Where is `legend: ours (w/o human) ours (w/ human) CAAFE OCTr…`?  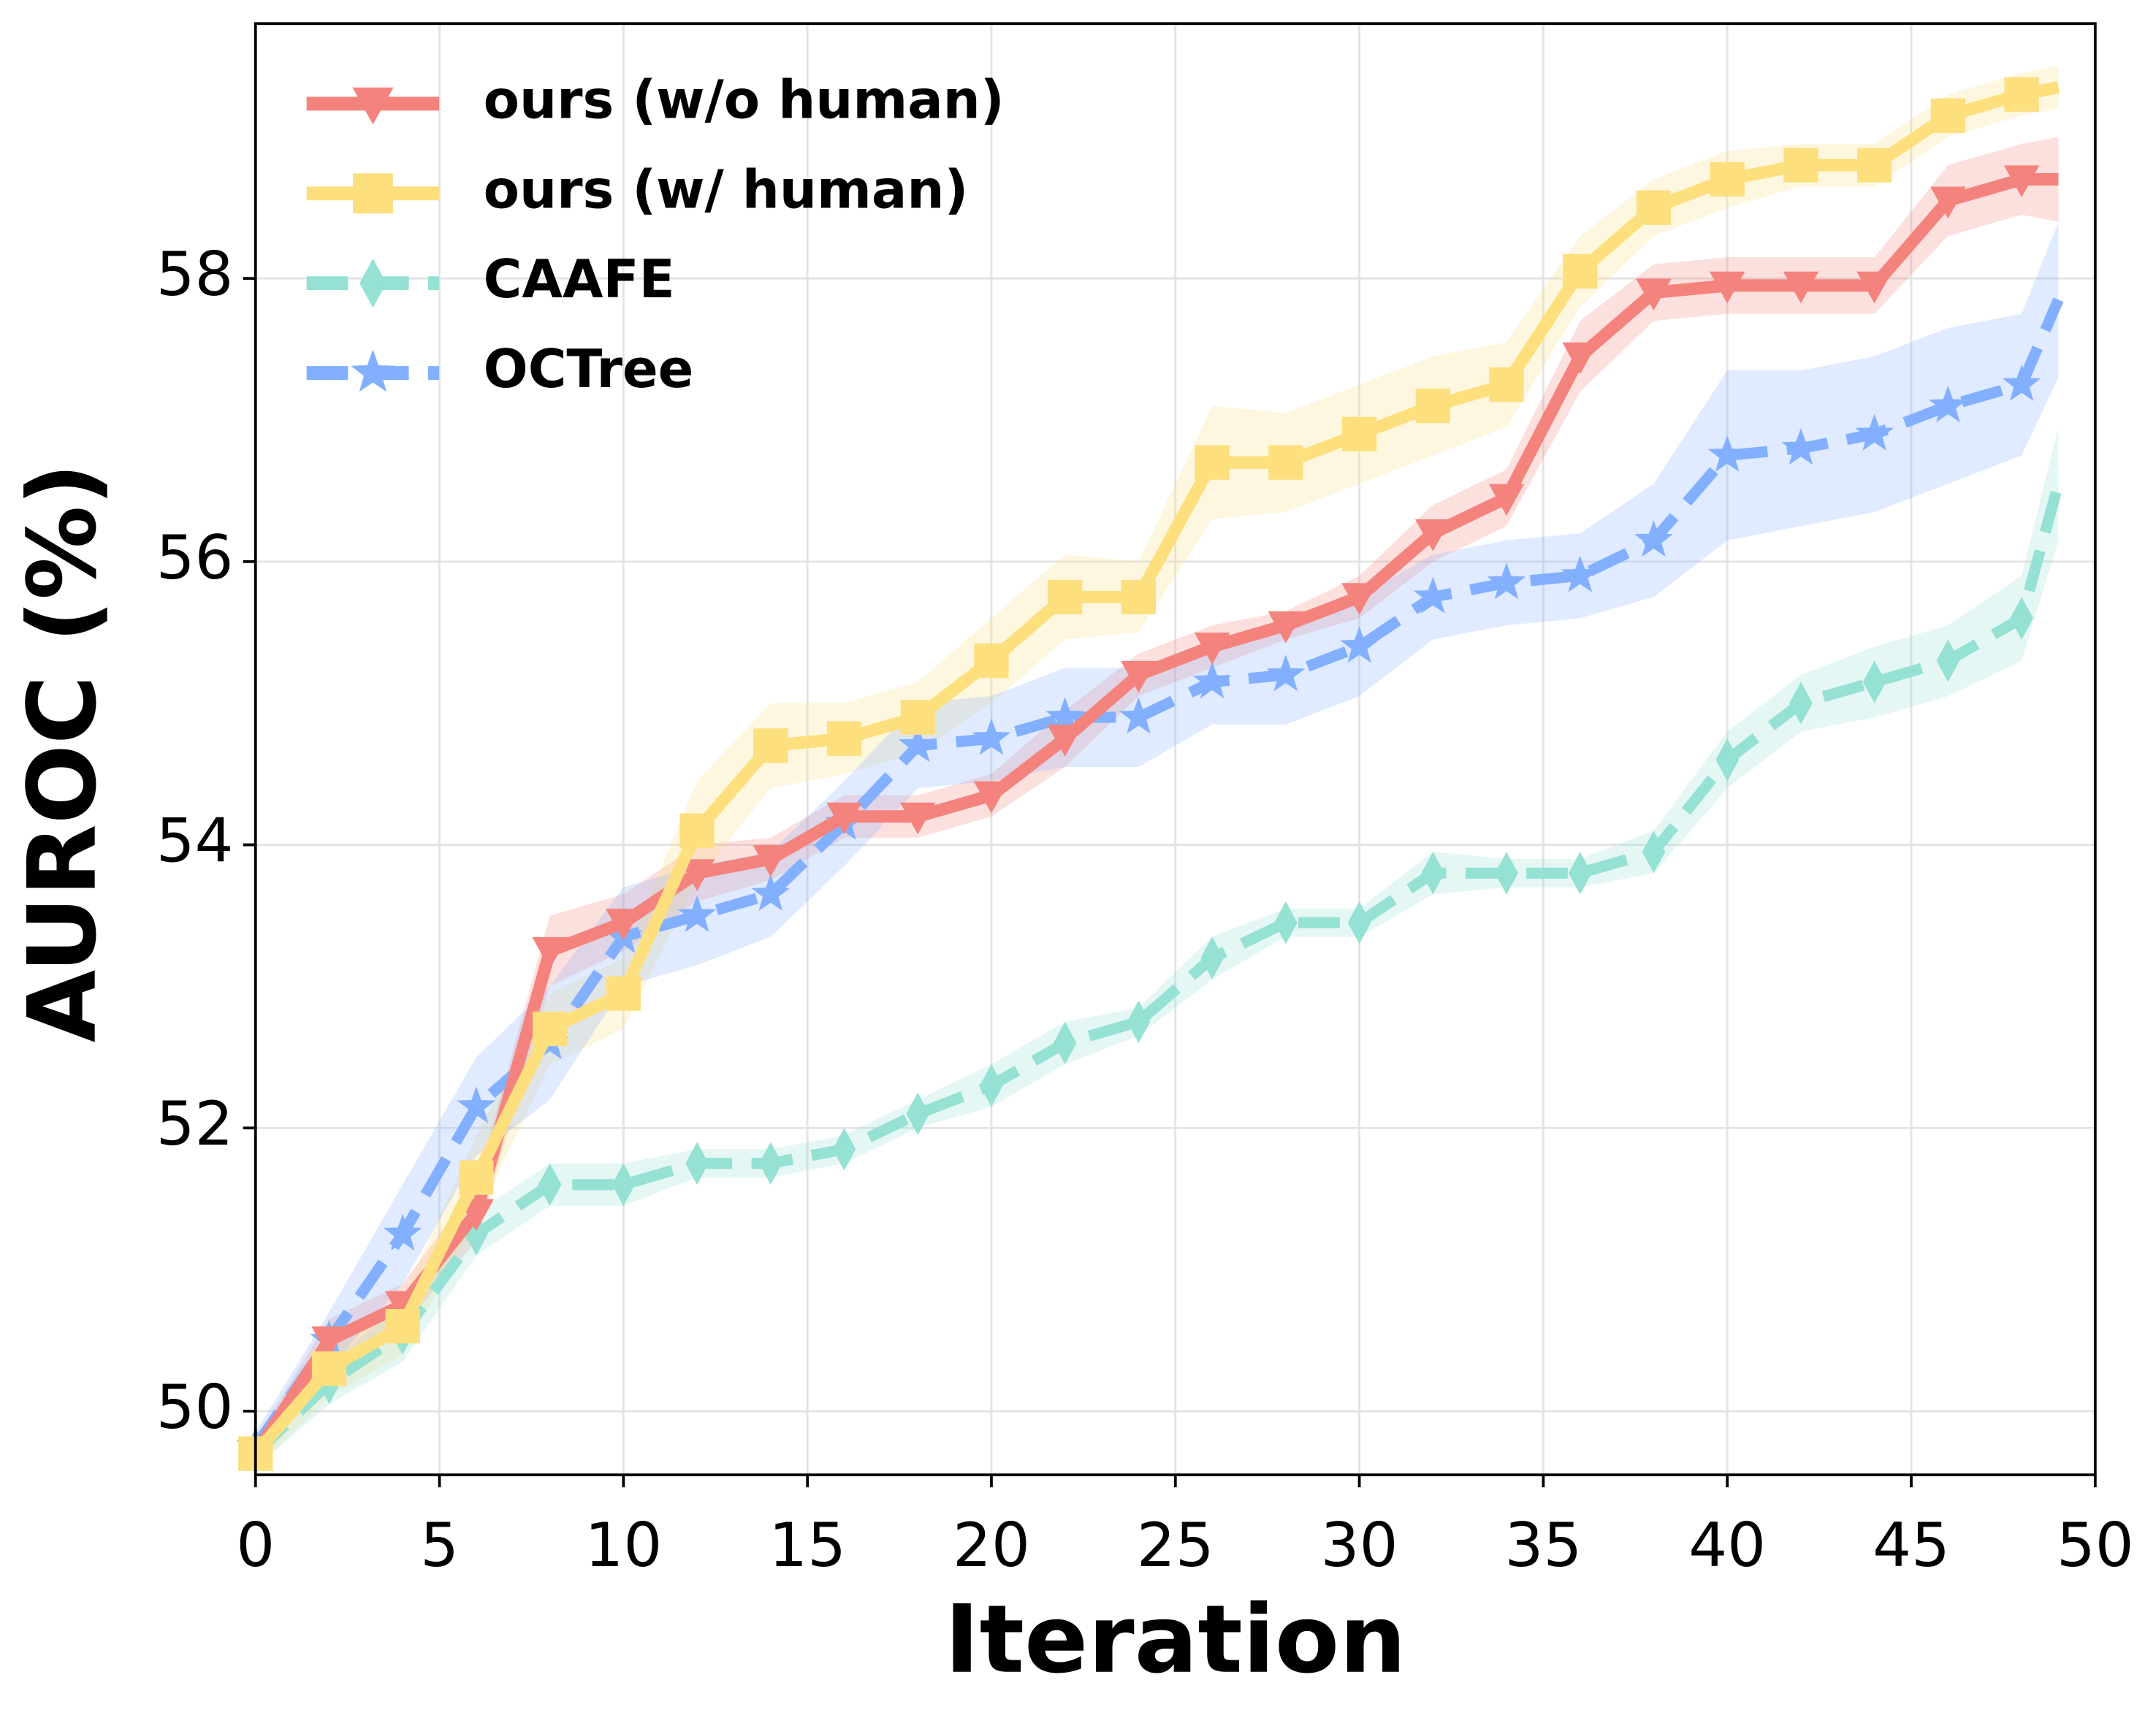
legend: ours (w/o human) ours (w/ human) CAAFE OCTr… is located at coordinates (655, 234).